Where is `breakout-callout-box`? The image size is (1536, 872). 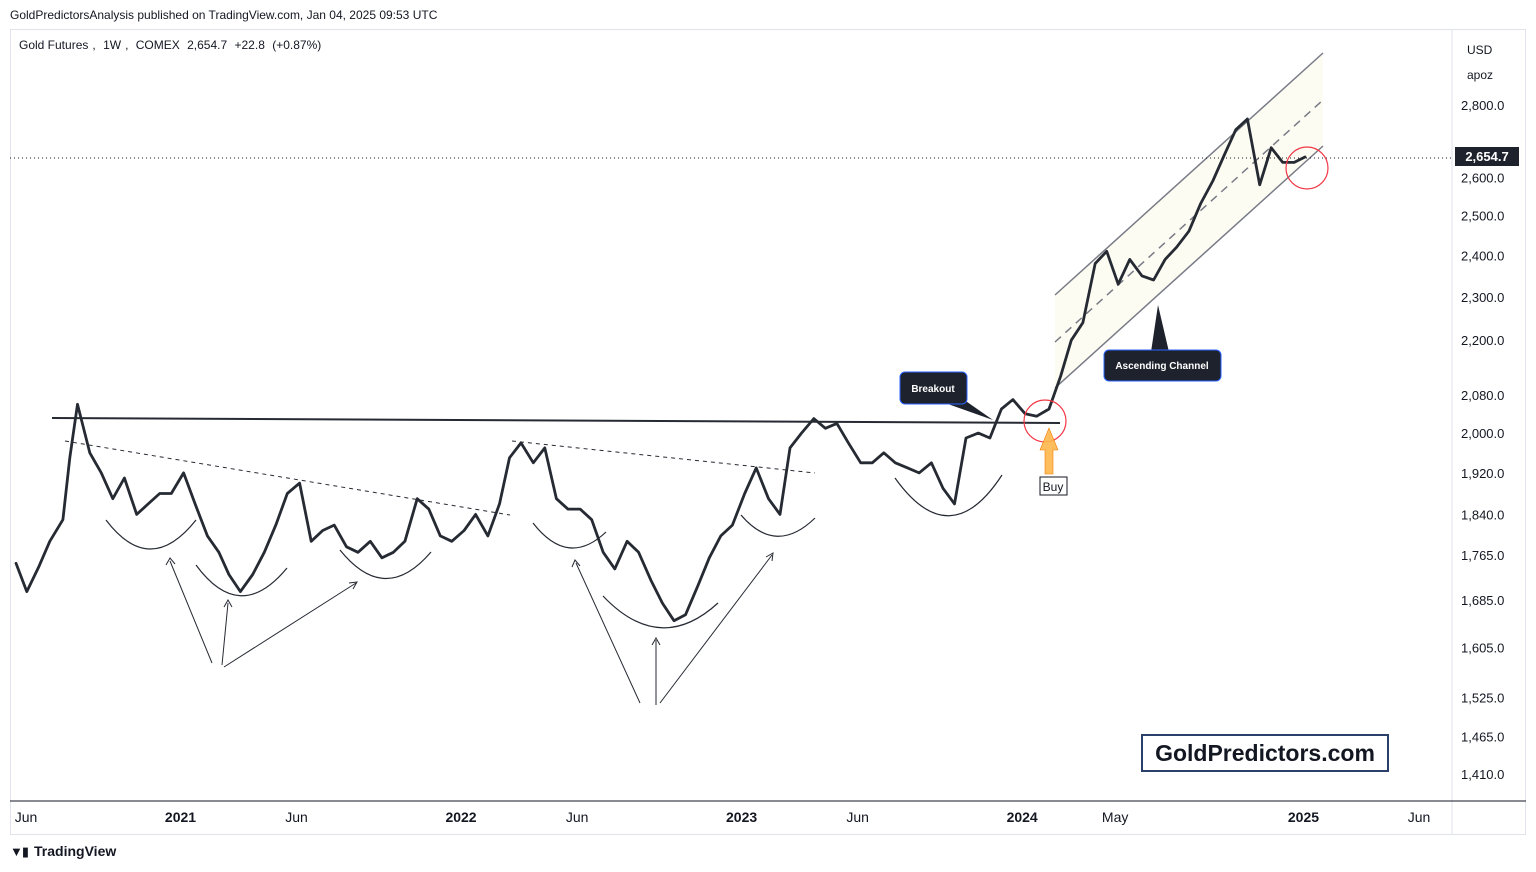
breakout-callout-box is located at coordinates (933, 388).